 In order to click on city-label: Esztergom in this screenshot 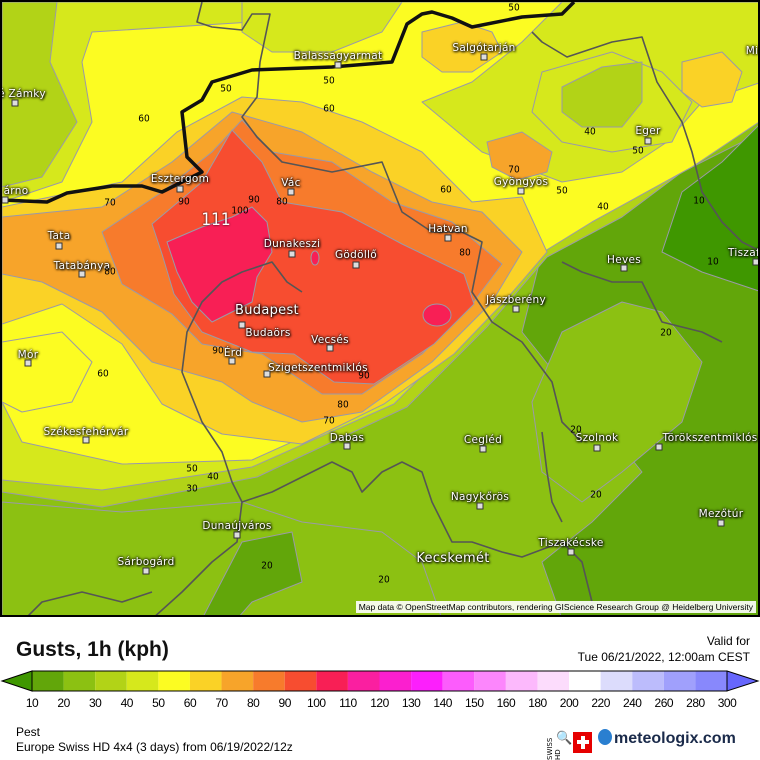, I will do `click(180, 179)`.